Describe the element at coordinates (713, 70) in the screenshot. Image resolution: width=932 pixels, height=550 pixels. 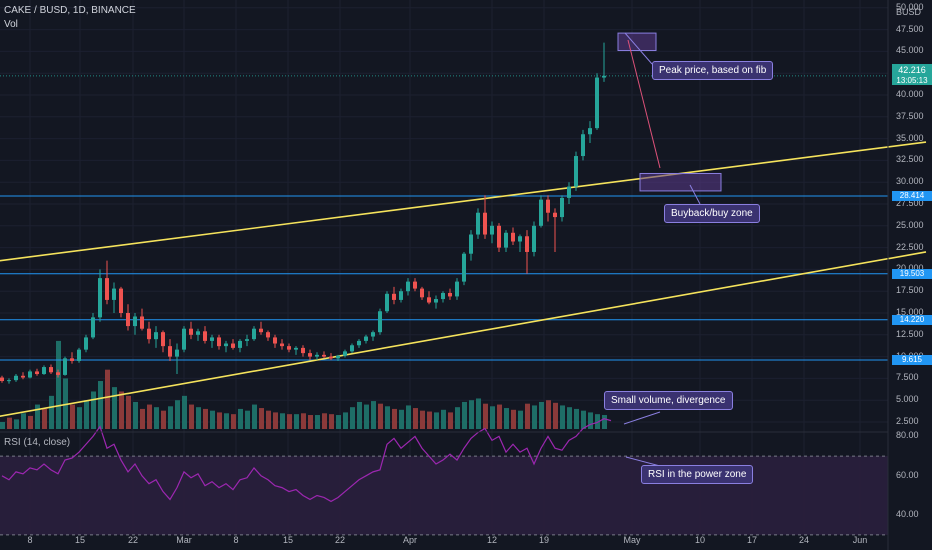
I see `peak-note: Peak price, based on fib` at that location.